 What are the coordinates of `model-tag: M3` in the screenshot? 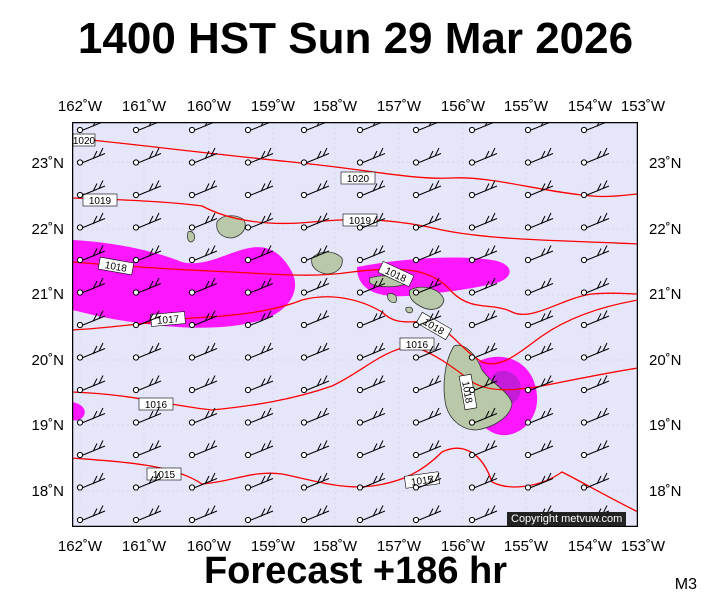 It's located at (685, 584).